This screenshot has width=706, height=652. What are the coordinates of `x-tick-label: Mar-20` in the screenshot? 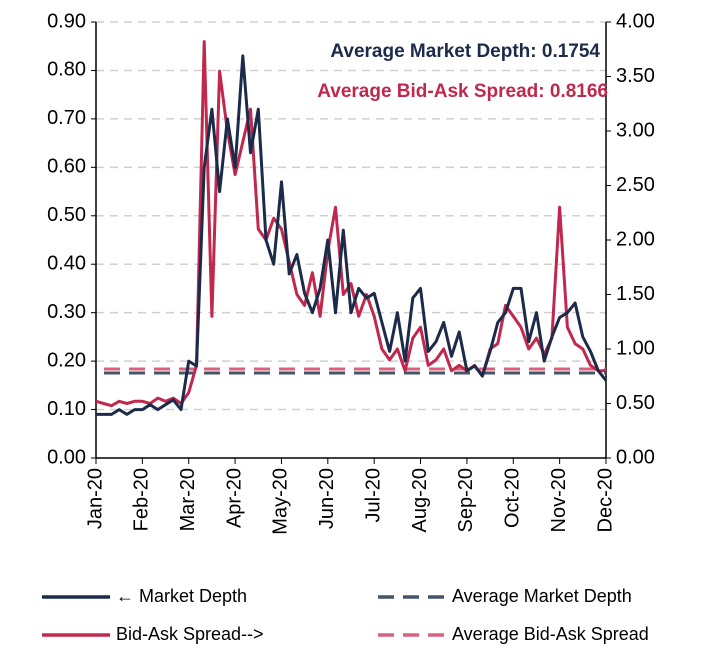 It's located at (188, 499).